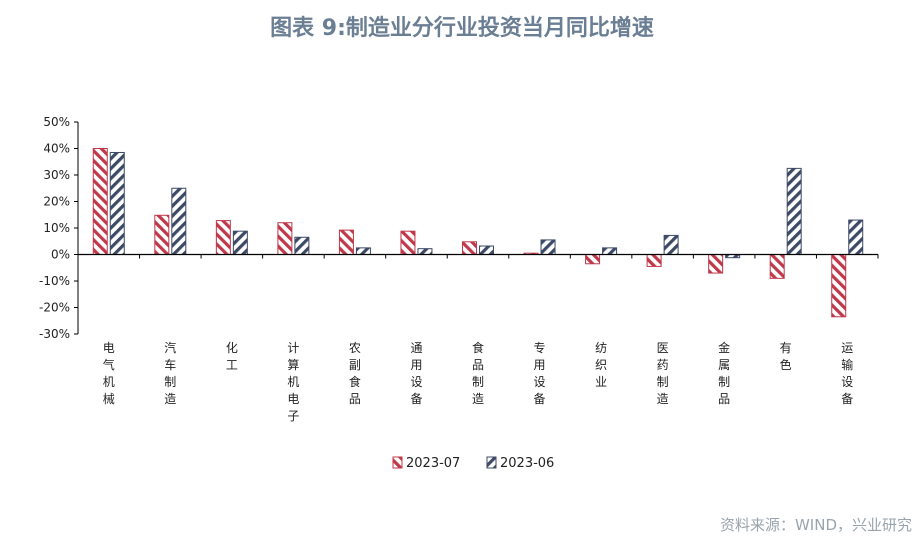  What do you see at coordinates (232, 356) in the screenshot?
I see `x-tick-label: 化工` at bounding box center [232, 356].